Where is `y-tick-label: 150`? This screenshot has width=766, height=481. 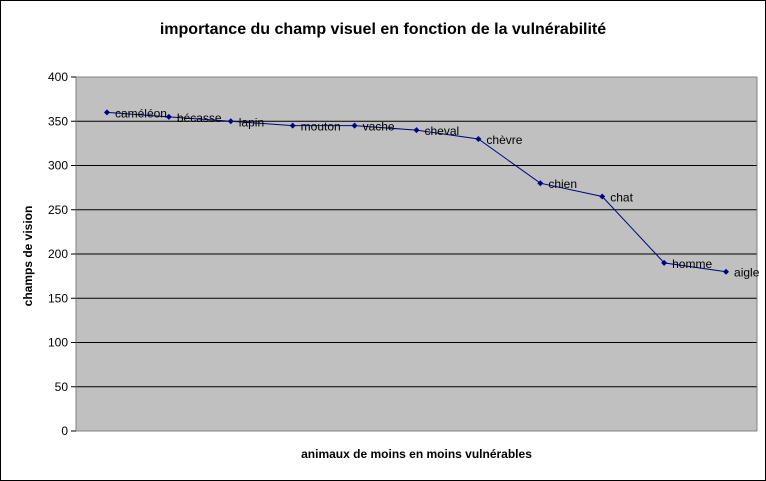 y-tick-label: 150 is located at coordinates (58, 298).